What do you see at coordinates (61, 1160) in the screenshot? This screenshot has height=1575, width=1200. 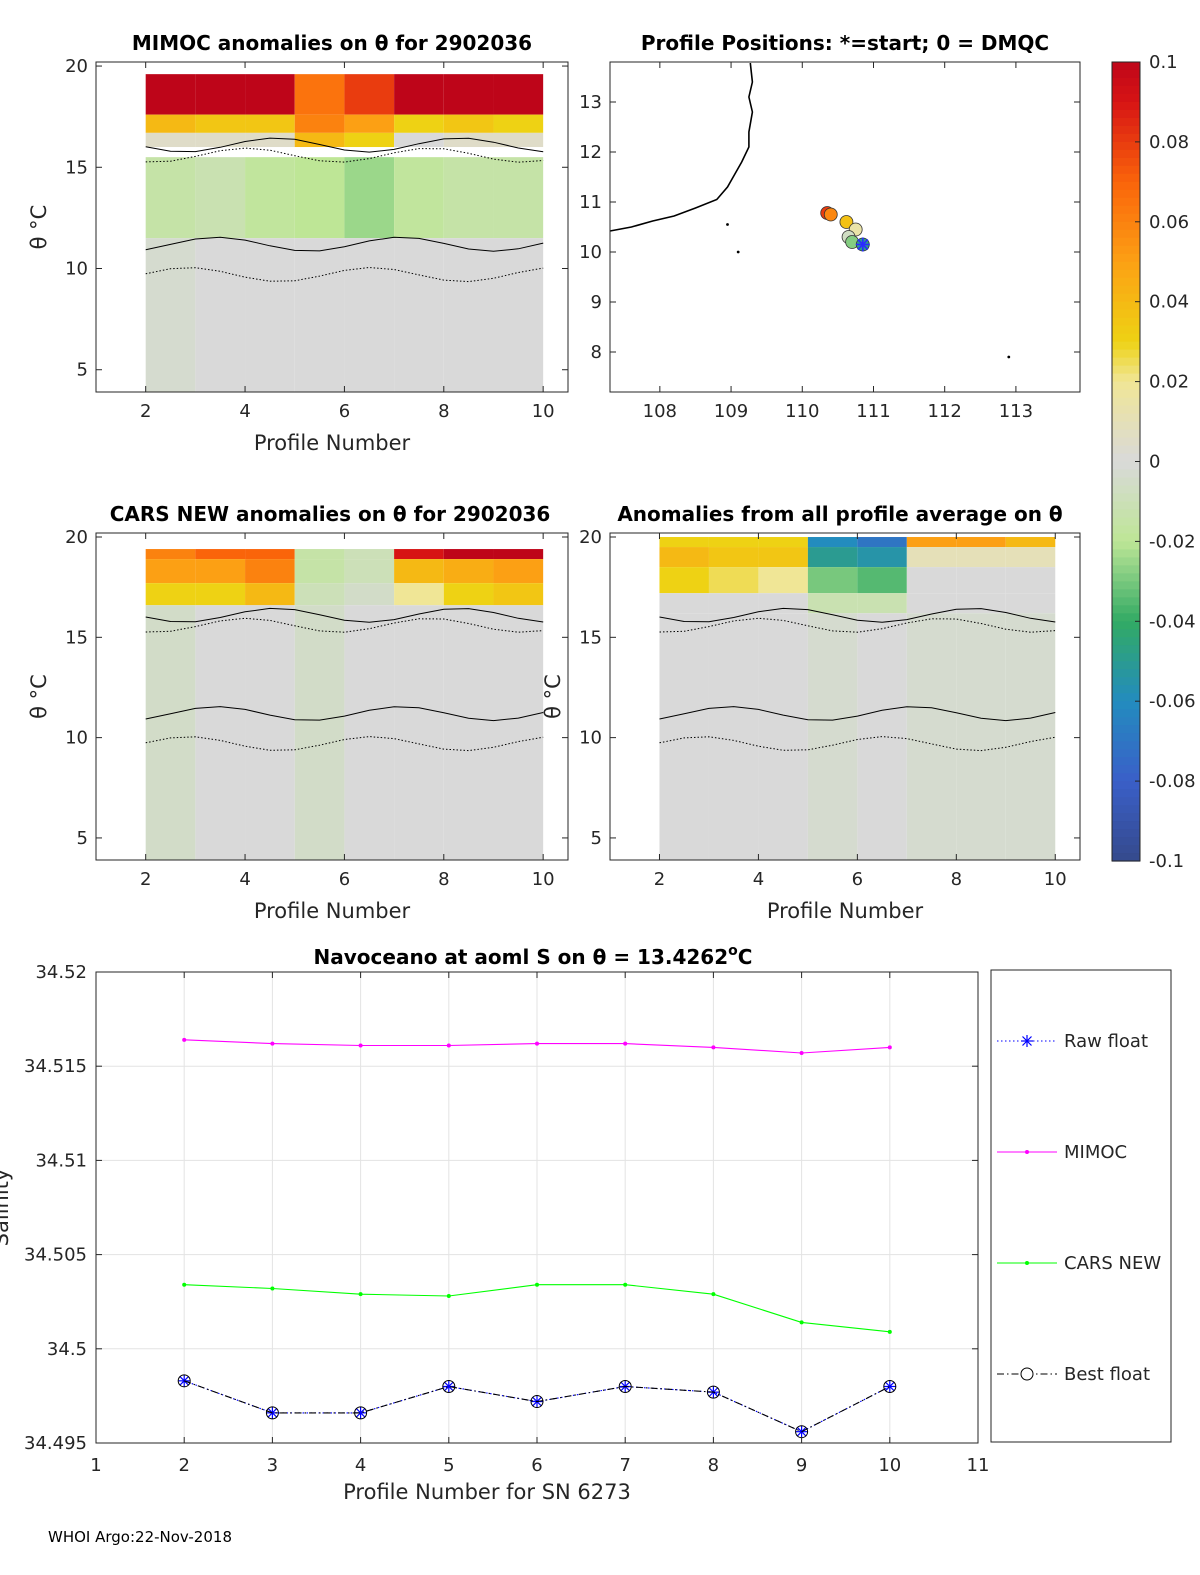 I see `y-tick-label: 34.51` at bounding box center [61, 1160].